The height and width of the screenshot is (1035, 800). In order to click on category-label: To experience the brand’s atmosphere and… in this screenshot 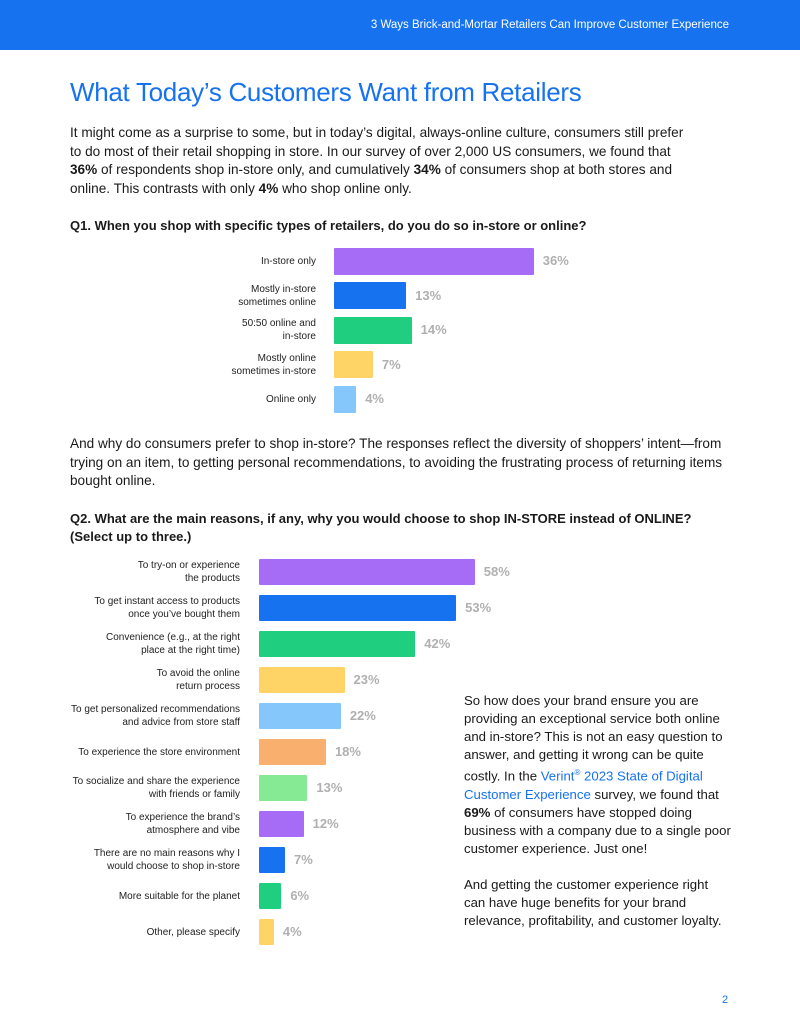, I will do `click(182, 824)`.